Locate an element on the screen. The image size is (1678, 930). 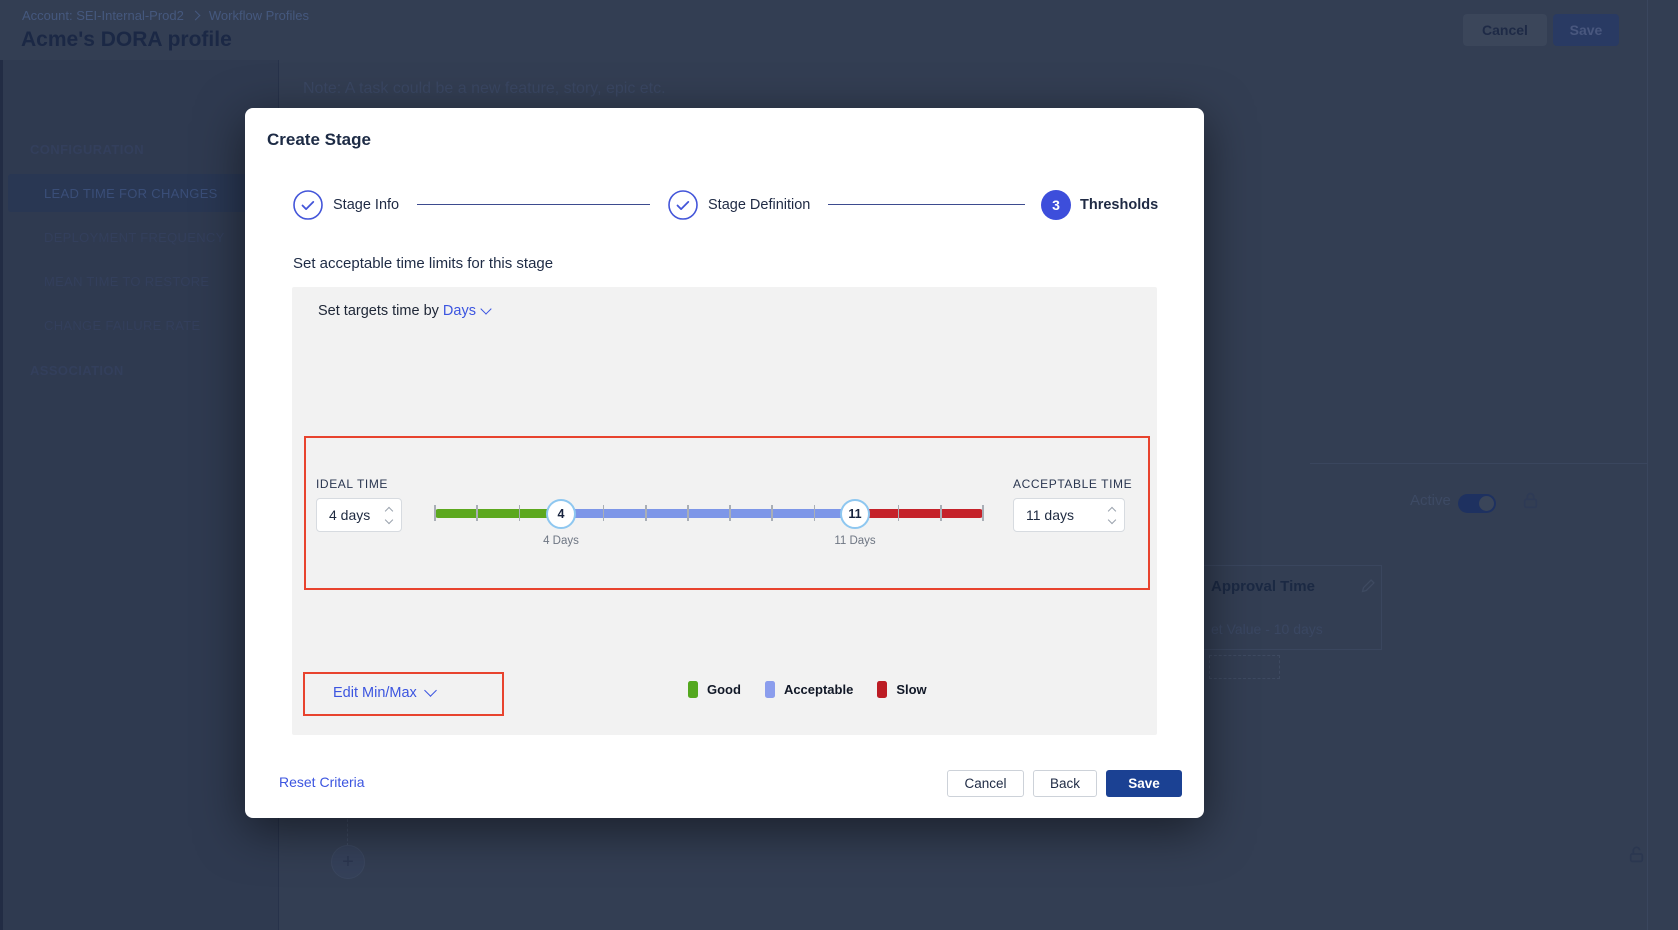
step3-number-badge: 3 is located at coordinates (1056, 205).